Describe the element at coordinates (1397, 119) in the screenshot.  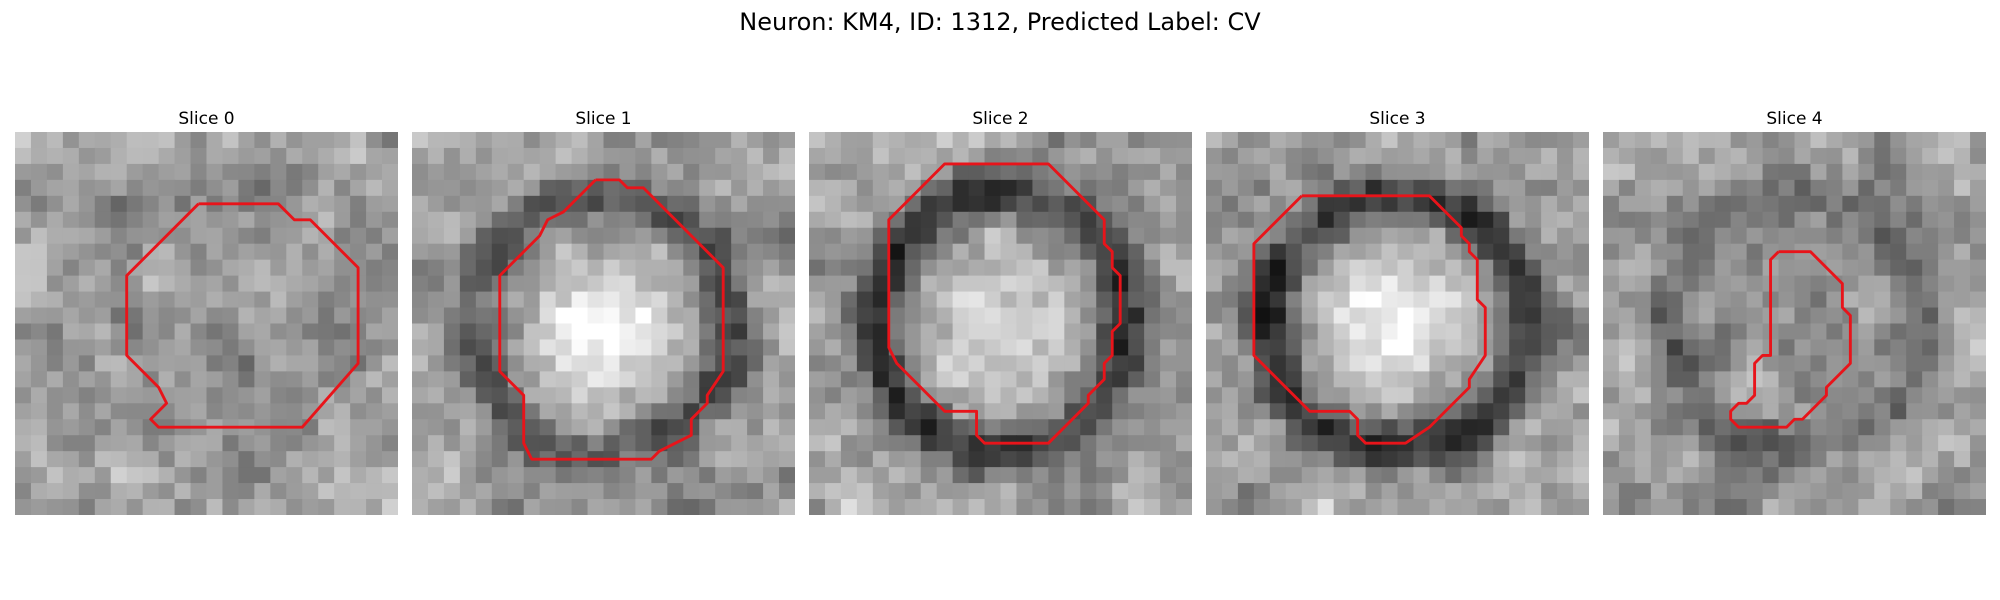
I see `slice-title: Slice 3` at that location.